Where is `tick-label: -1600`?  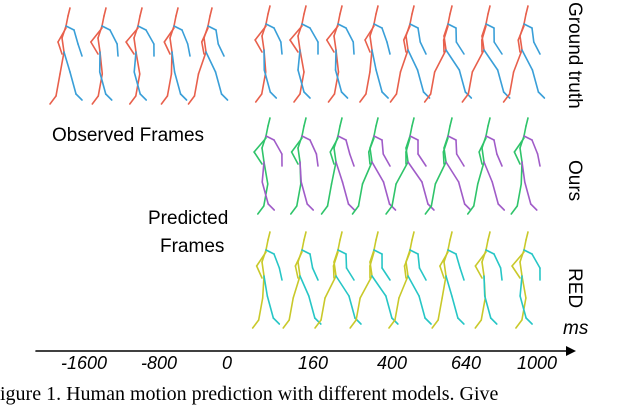
tick-label: -1600 is located at coordinates (84, 363).